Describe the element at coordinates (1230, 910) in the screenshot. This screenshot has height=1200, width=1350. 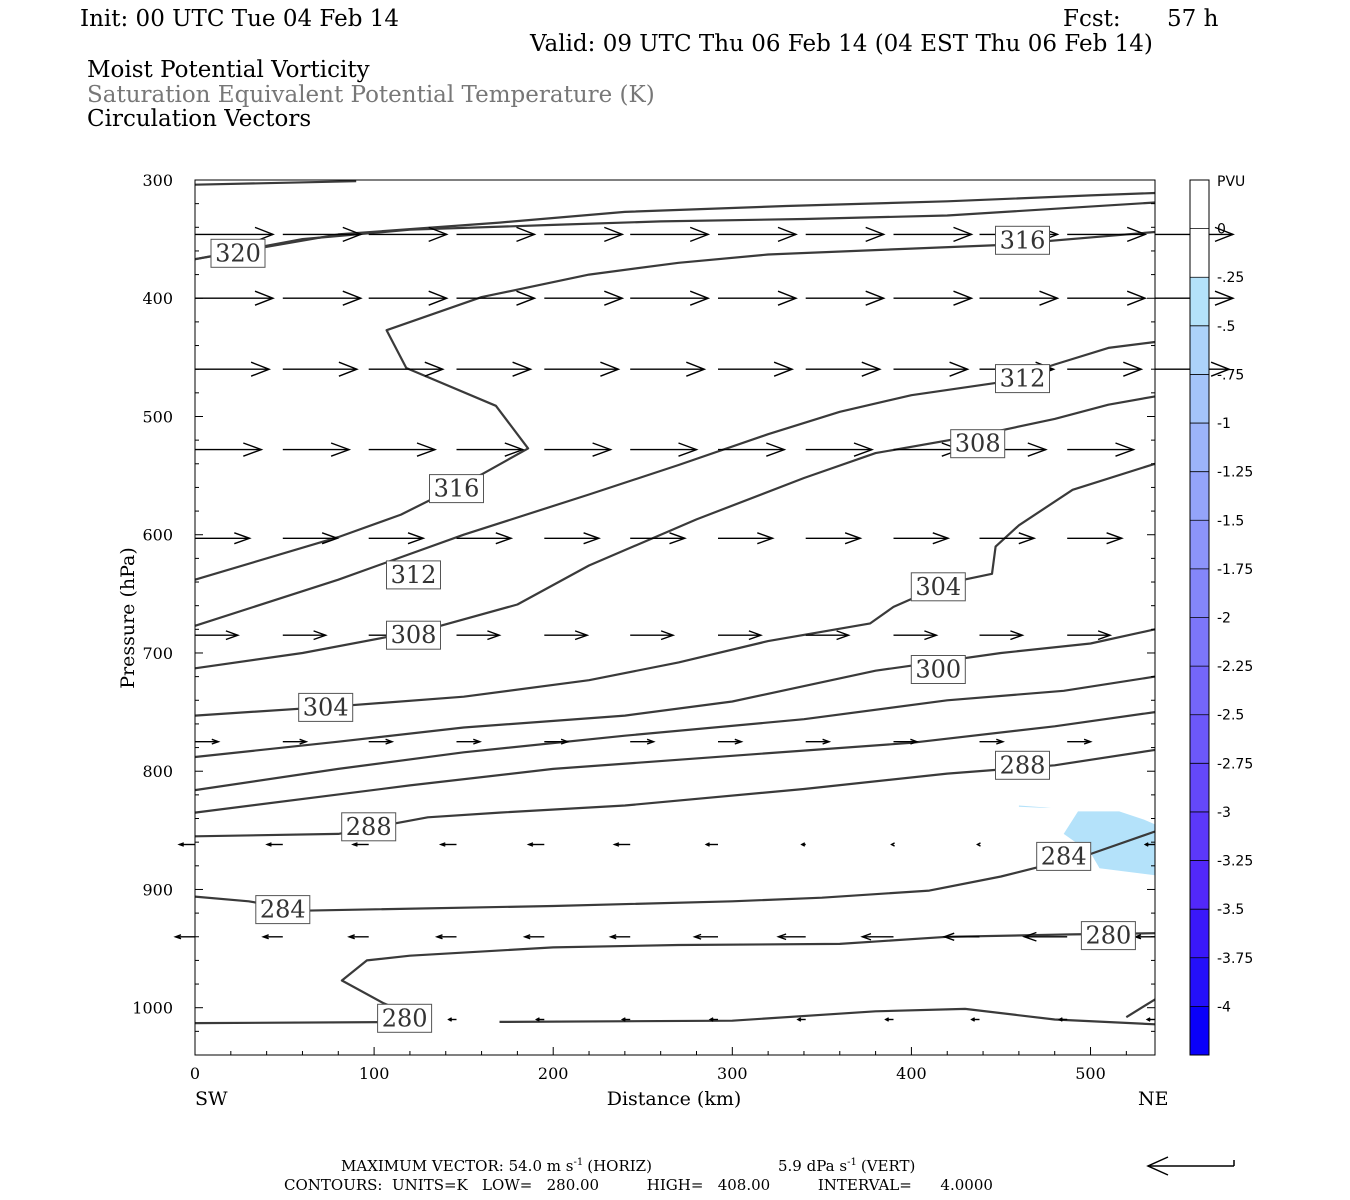
I see `colorbar-label: -3.5` at that location.